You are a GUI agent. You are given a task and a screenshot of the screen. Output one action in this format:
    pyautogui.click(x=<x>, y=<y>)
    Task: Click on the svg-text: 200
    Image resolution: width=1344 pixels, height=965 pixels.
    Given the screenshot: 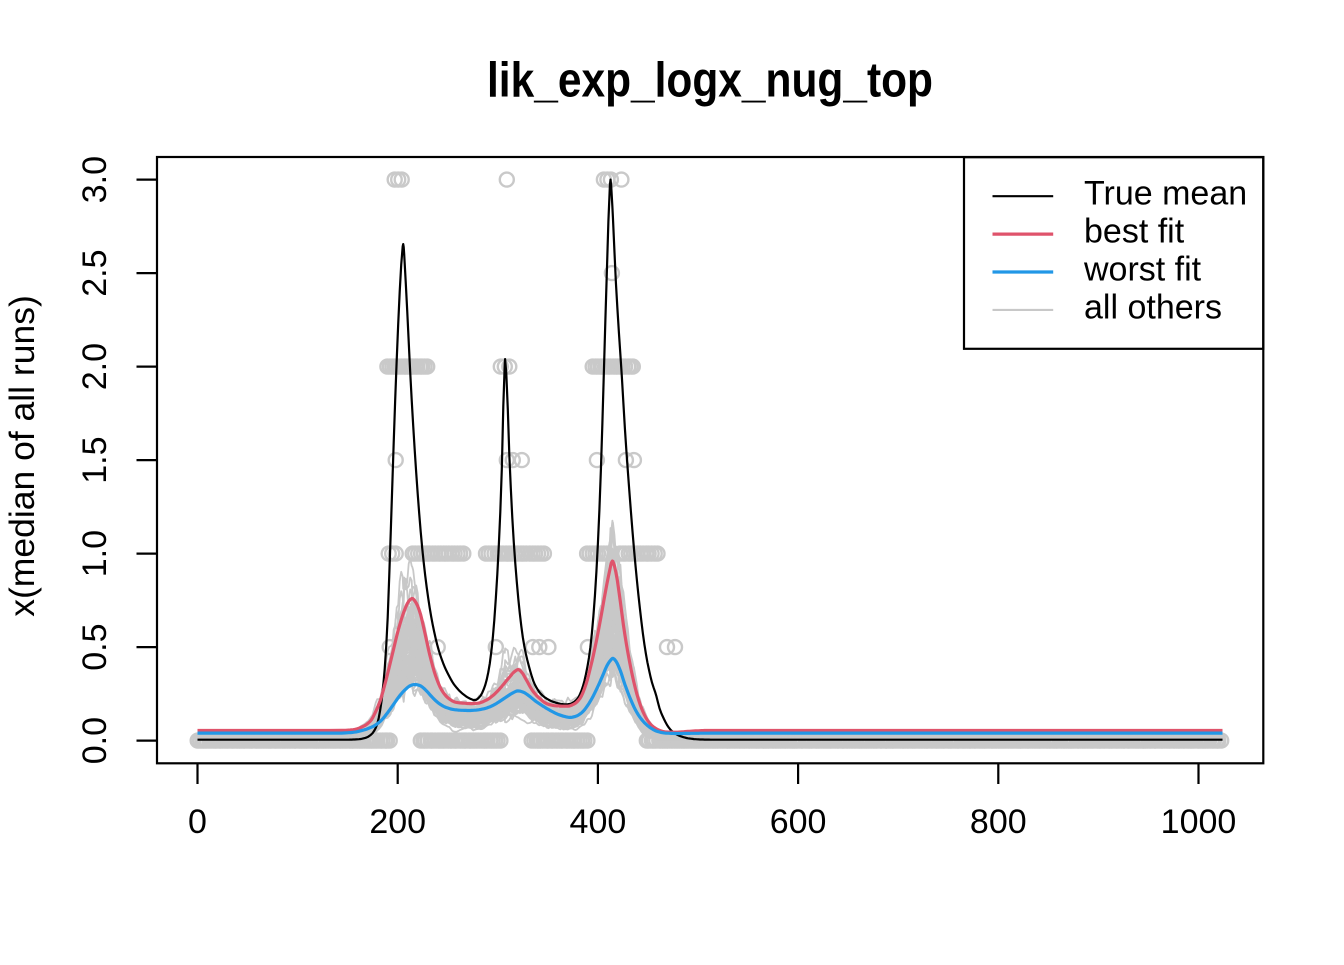 What is the action you would take?
    pyautogui.click(x=397, y=822)
    